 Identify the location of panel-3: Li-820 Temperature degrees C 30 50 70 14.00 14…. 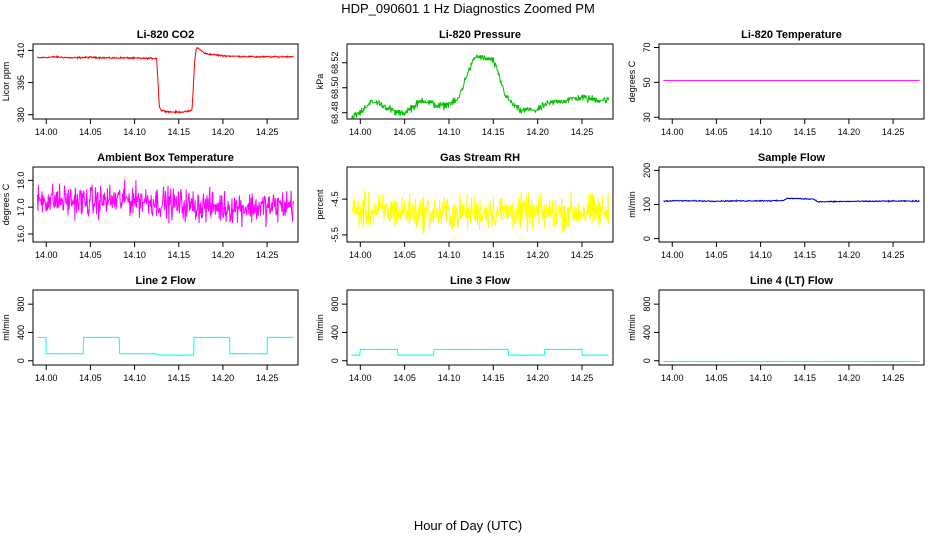
(776, 83).